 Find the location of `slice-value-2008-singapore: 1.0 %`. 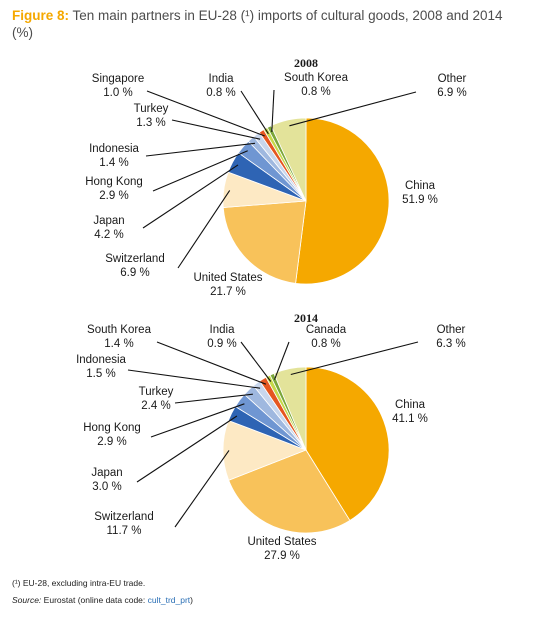

slice-value-2008-singapore: 1.0 % is located at coordinates (117, 93).